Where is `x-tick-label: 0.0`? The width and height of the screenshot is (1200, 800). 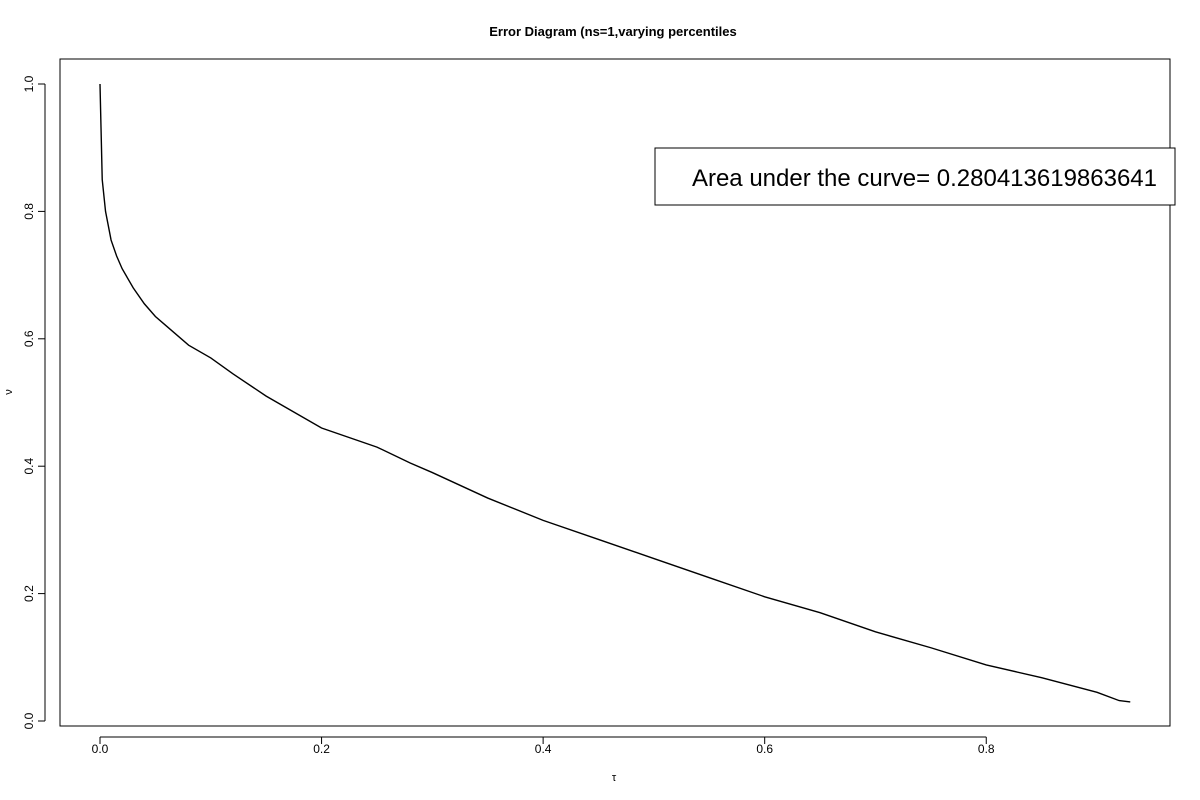
x-tick-label: 0.0 is located at coordinates (100, 749).